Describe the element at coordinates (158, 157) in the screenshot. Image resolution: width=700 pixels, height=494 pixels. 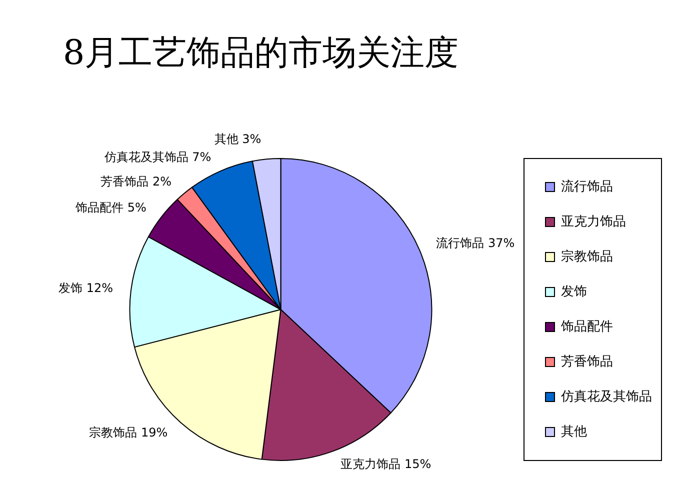
I see `category-label: 仿真花及其饰品 7%` at that location.